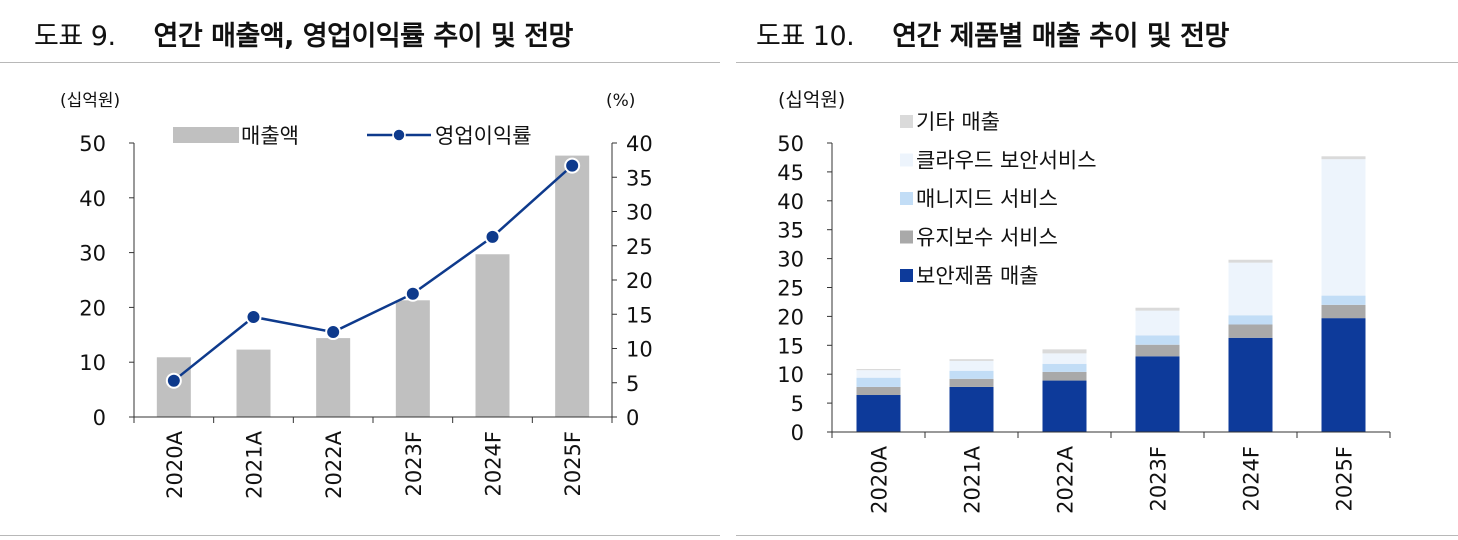 This screenshot has height=540, width=1458. What do you see at coordinates (206, 135) in the screenshot?
I see `legend-swatch-revenue` at bounding box center [206, 135].